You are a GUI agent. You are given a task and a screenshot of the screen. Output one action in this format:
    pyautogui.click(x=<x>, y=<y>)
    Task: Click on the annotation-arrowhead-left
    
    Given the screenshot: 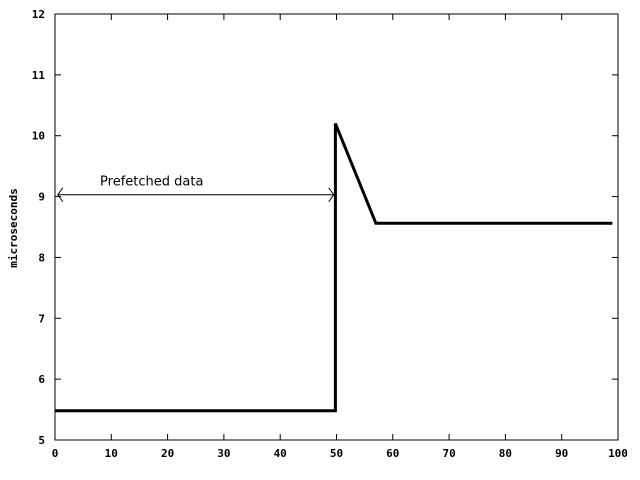 What is the action you would take?
    pyautogui.click(x=60, y=195)
    